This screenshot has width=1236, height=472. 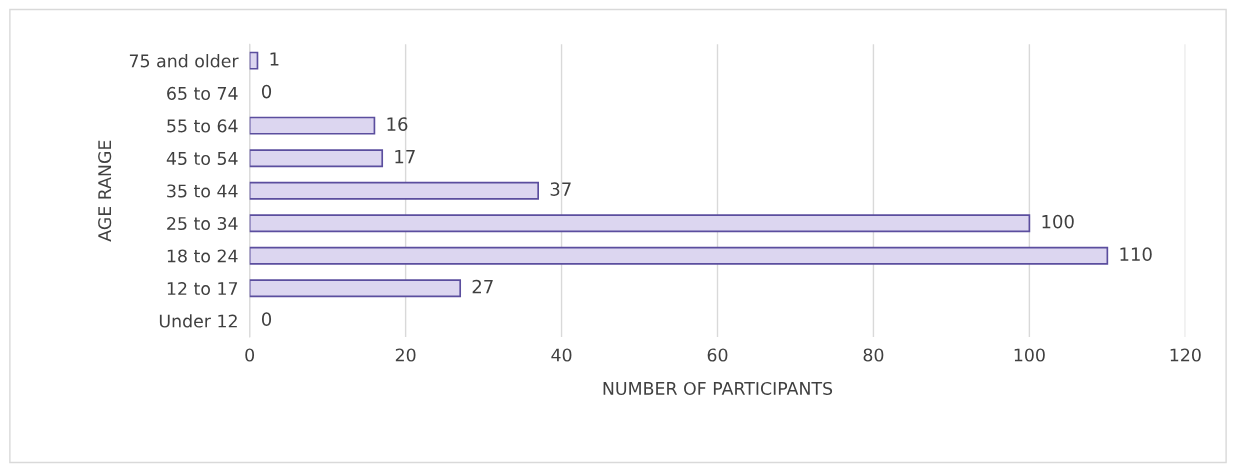 What do you see at coordinates (561, 355) in the screenshot?
I see `x-tick-label: 40` at bounding box center [561, 355].